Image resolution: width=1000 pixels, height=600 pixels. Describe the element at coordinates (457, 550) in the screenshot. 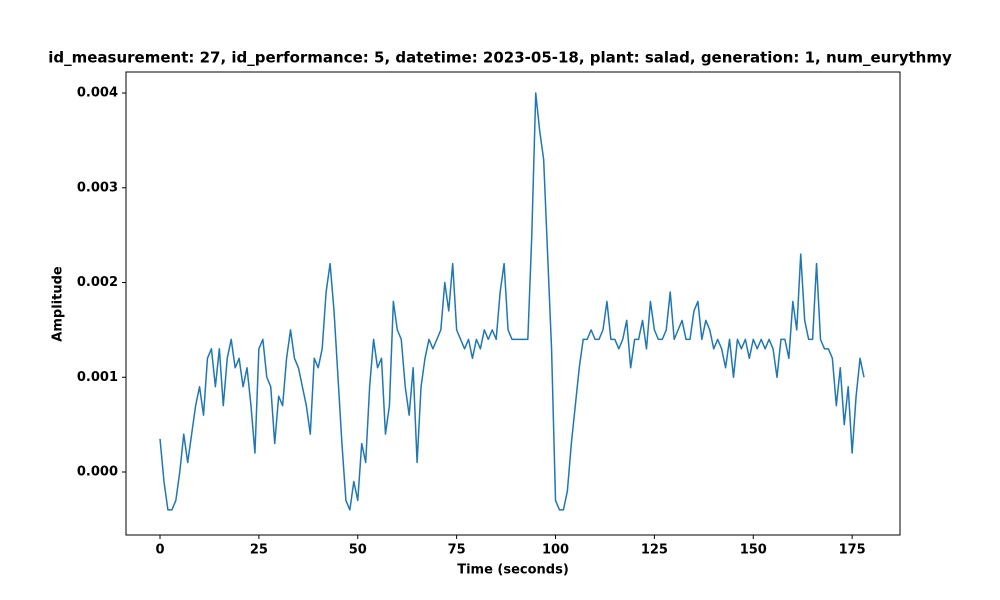

I see `x-tick-label: 75` at that location.